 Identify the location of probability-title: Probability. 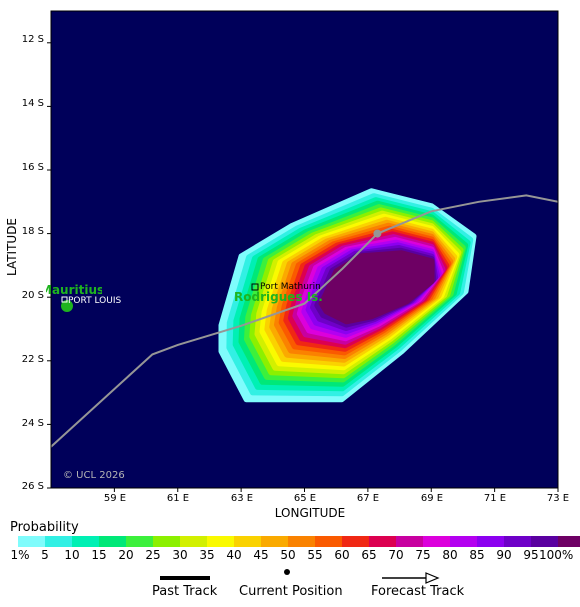
(44, 527).